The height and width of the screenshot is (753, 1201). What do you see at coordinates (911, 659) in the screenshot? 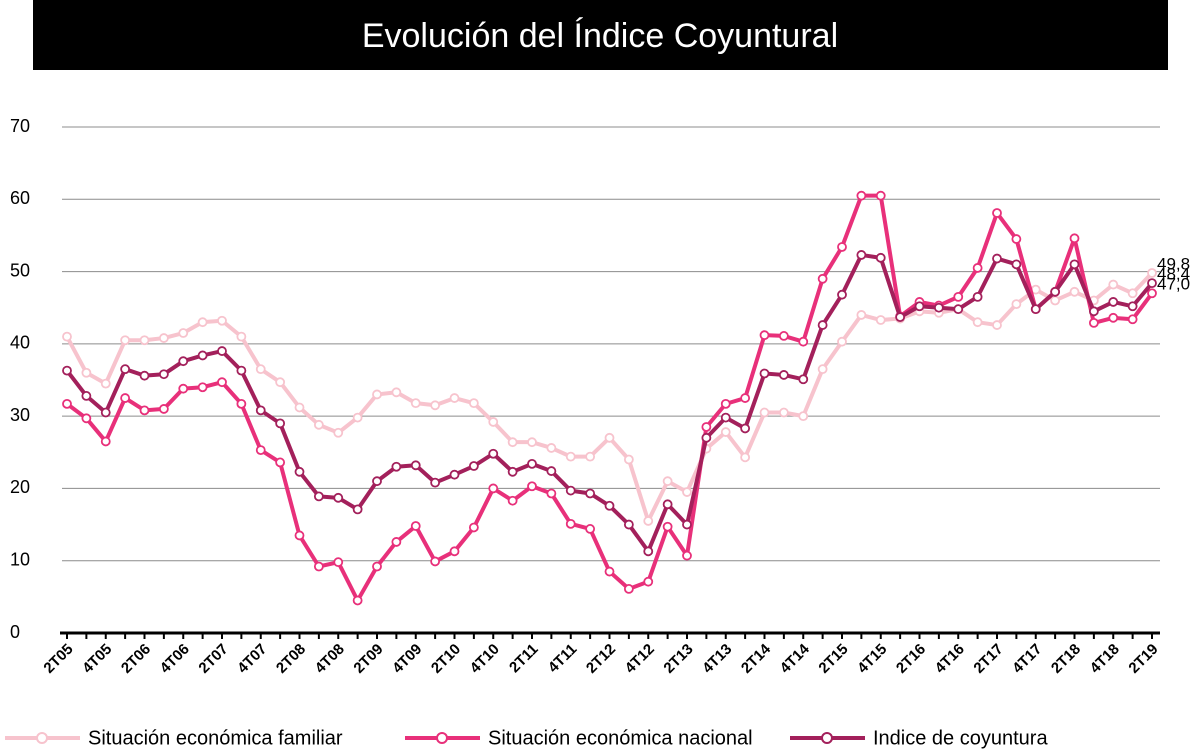
I see `x-tick-label: 2T16` at bounding box center [911, 659].